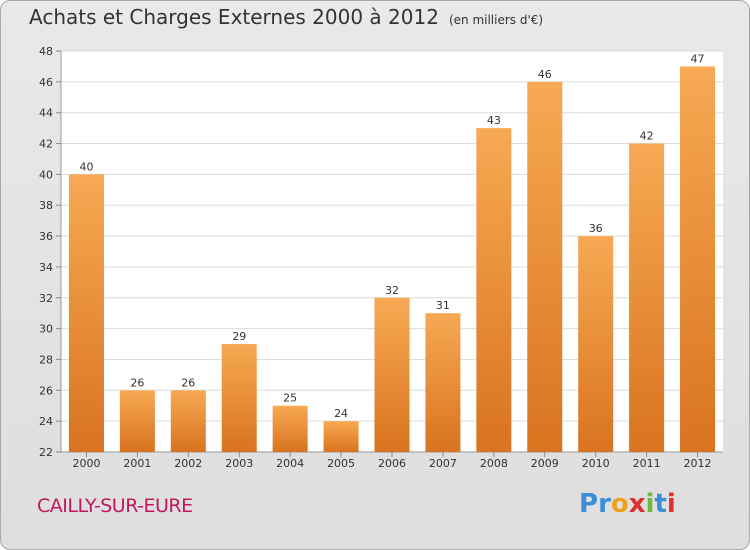 This screenshot has width=750, height=550. I want to click on x-tick-label: 2009, so click(545, 463).